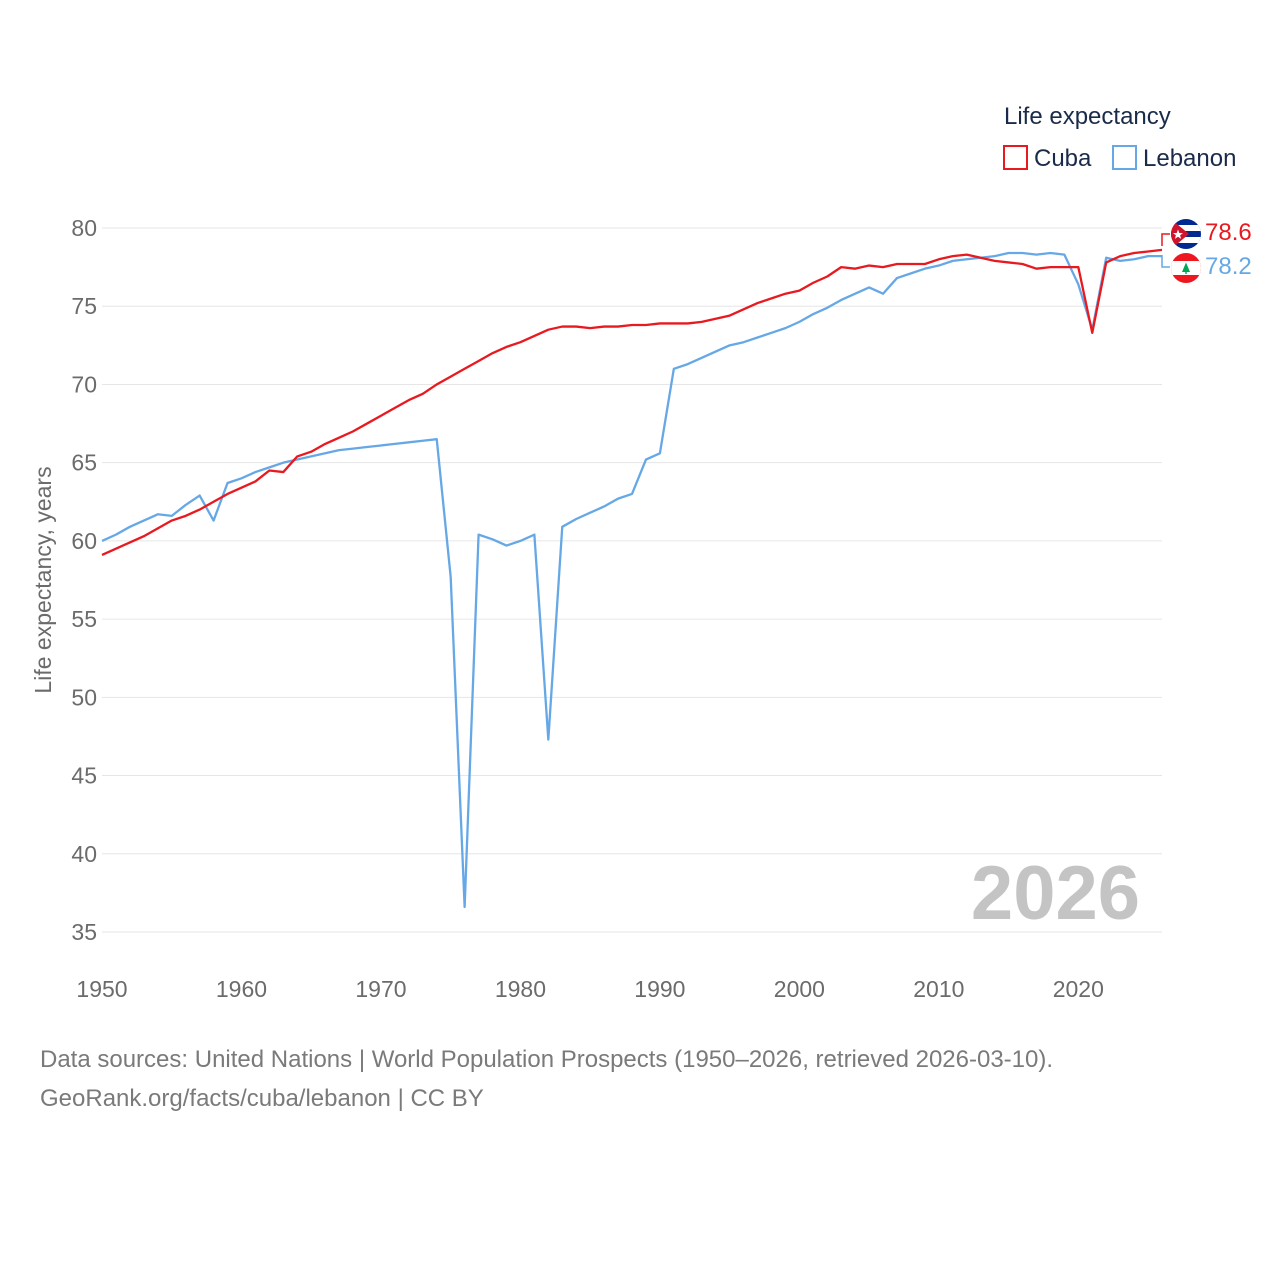 This screenshot has width=1280, height=1280. Describe the element at coordinates (84, 541) in the screenshot. I see `y-tick-label-60: 60` at that location.